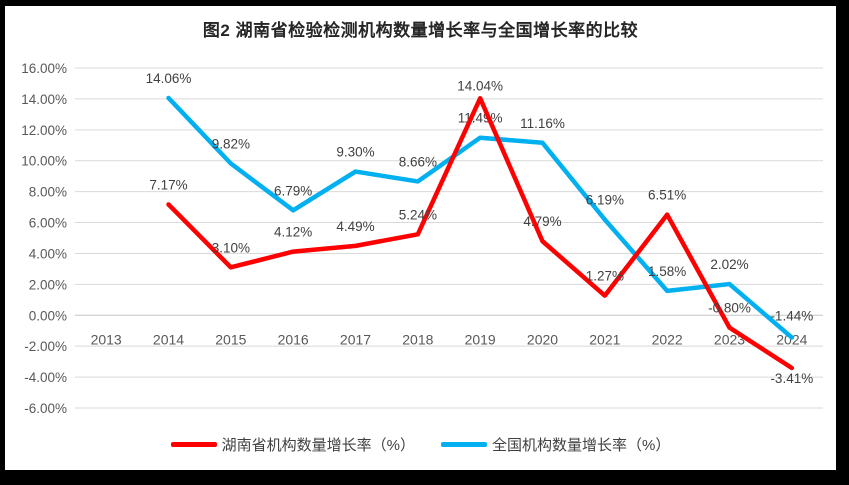 The image size is (849, 485). I want to click on y-axis-tick-label: 10.00%, so click(44, 161).